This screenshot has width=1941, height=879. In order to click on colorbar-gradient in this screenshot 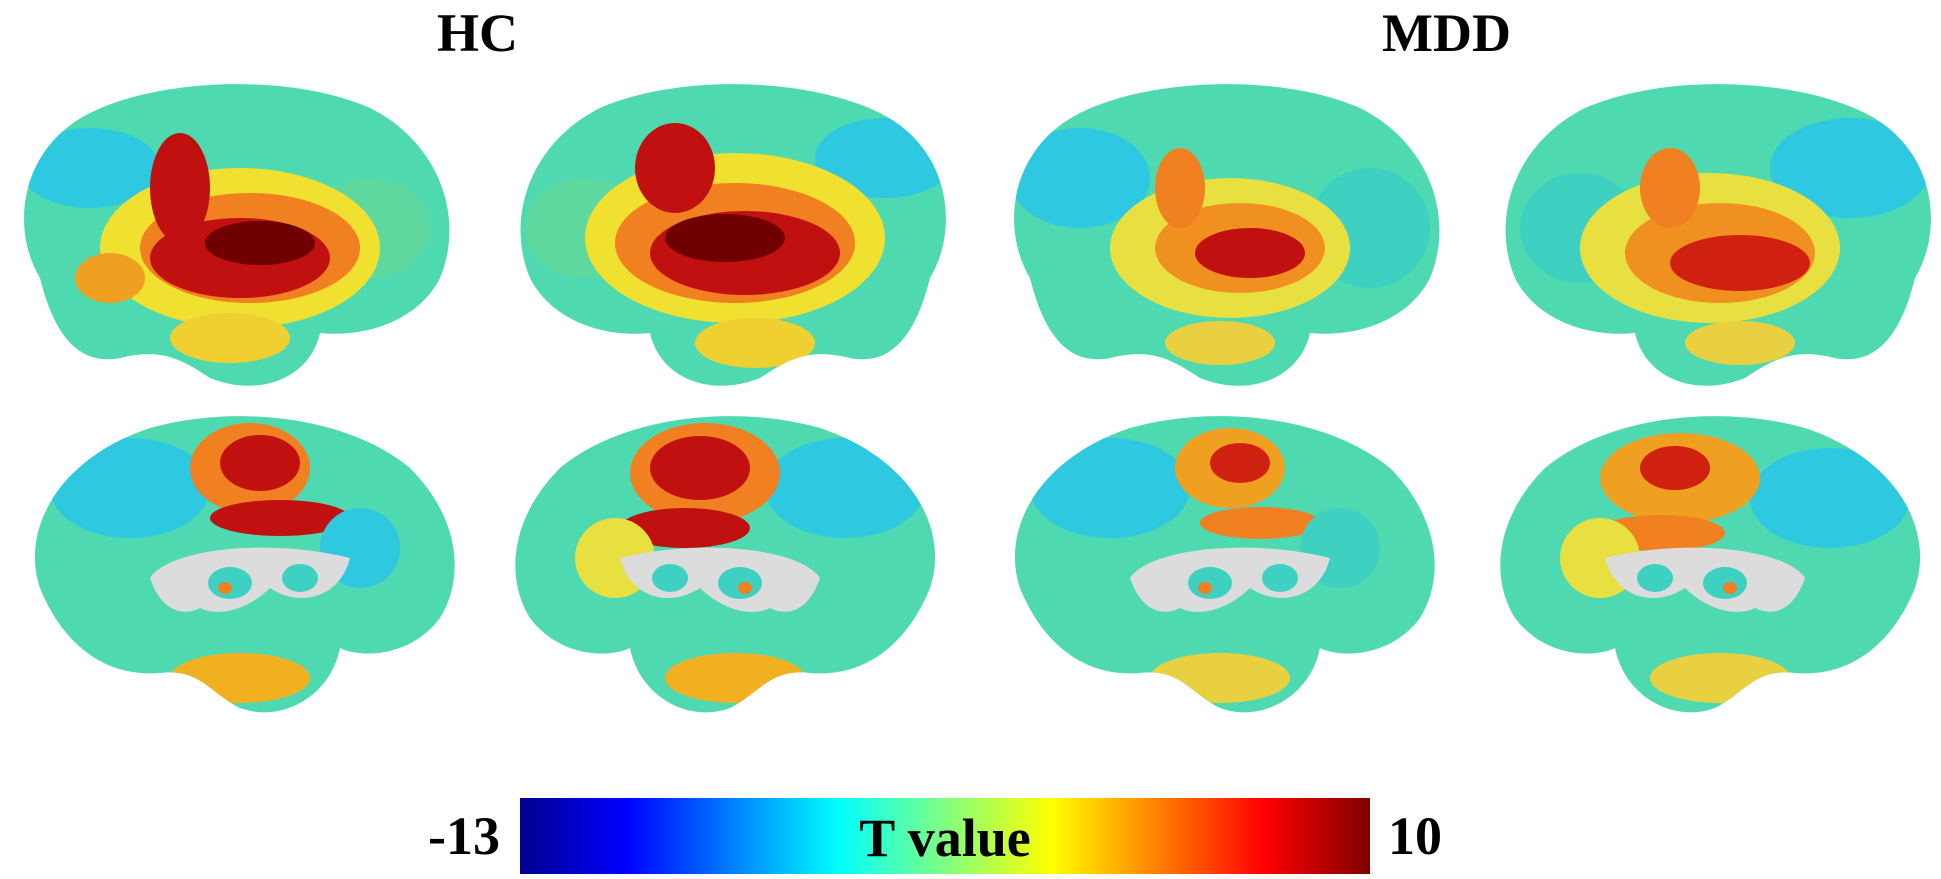, I will do `click(945, 836)`.